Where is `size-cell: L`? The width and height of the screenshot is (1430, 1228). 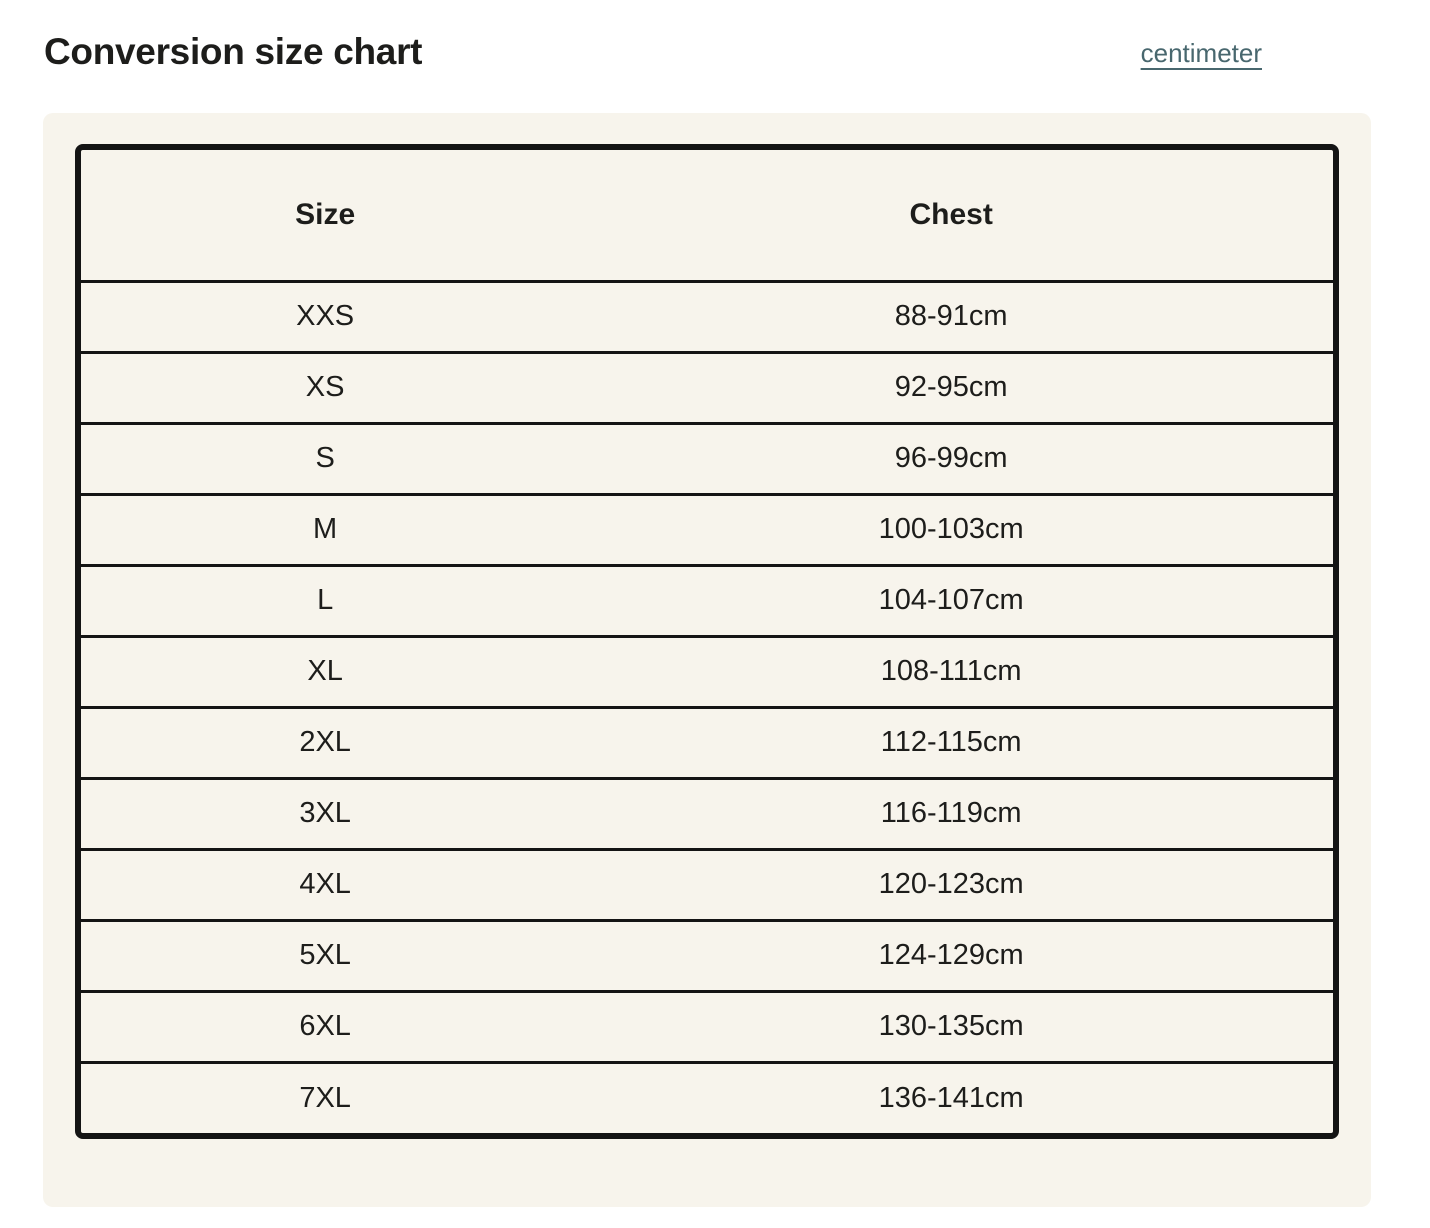 size-cell: L is located at coordinates (325, 601).